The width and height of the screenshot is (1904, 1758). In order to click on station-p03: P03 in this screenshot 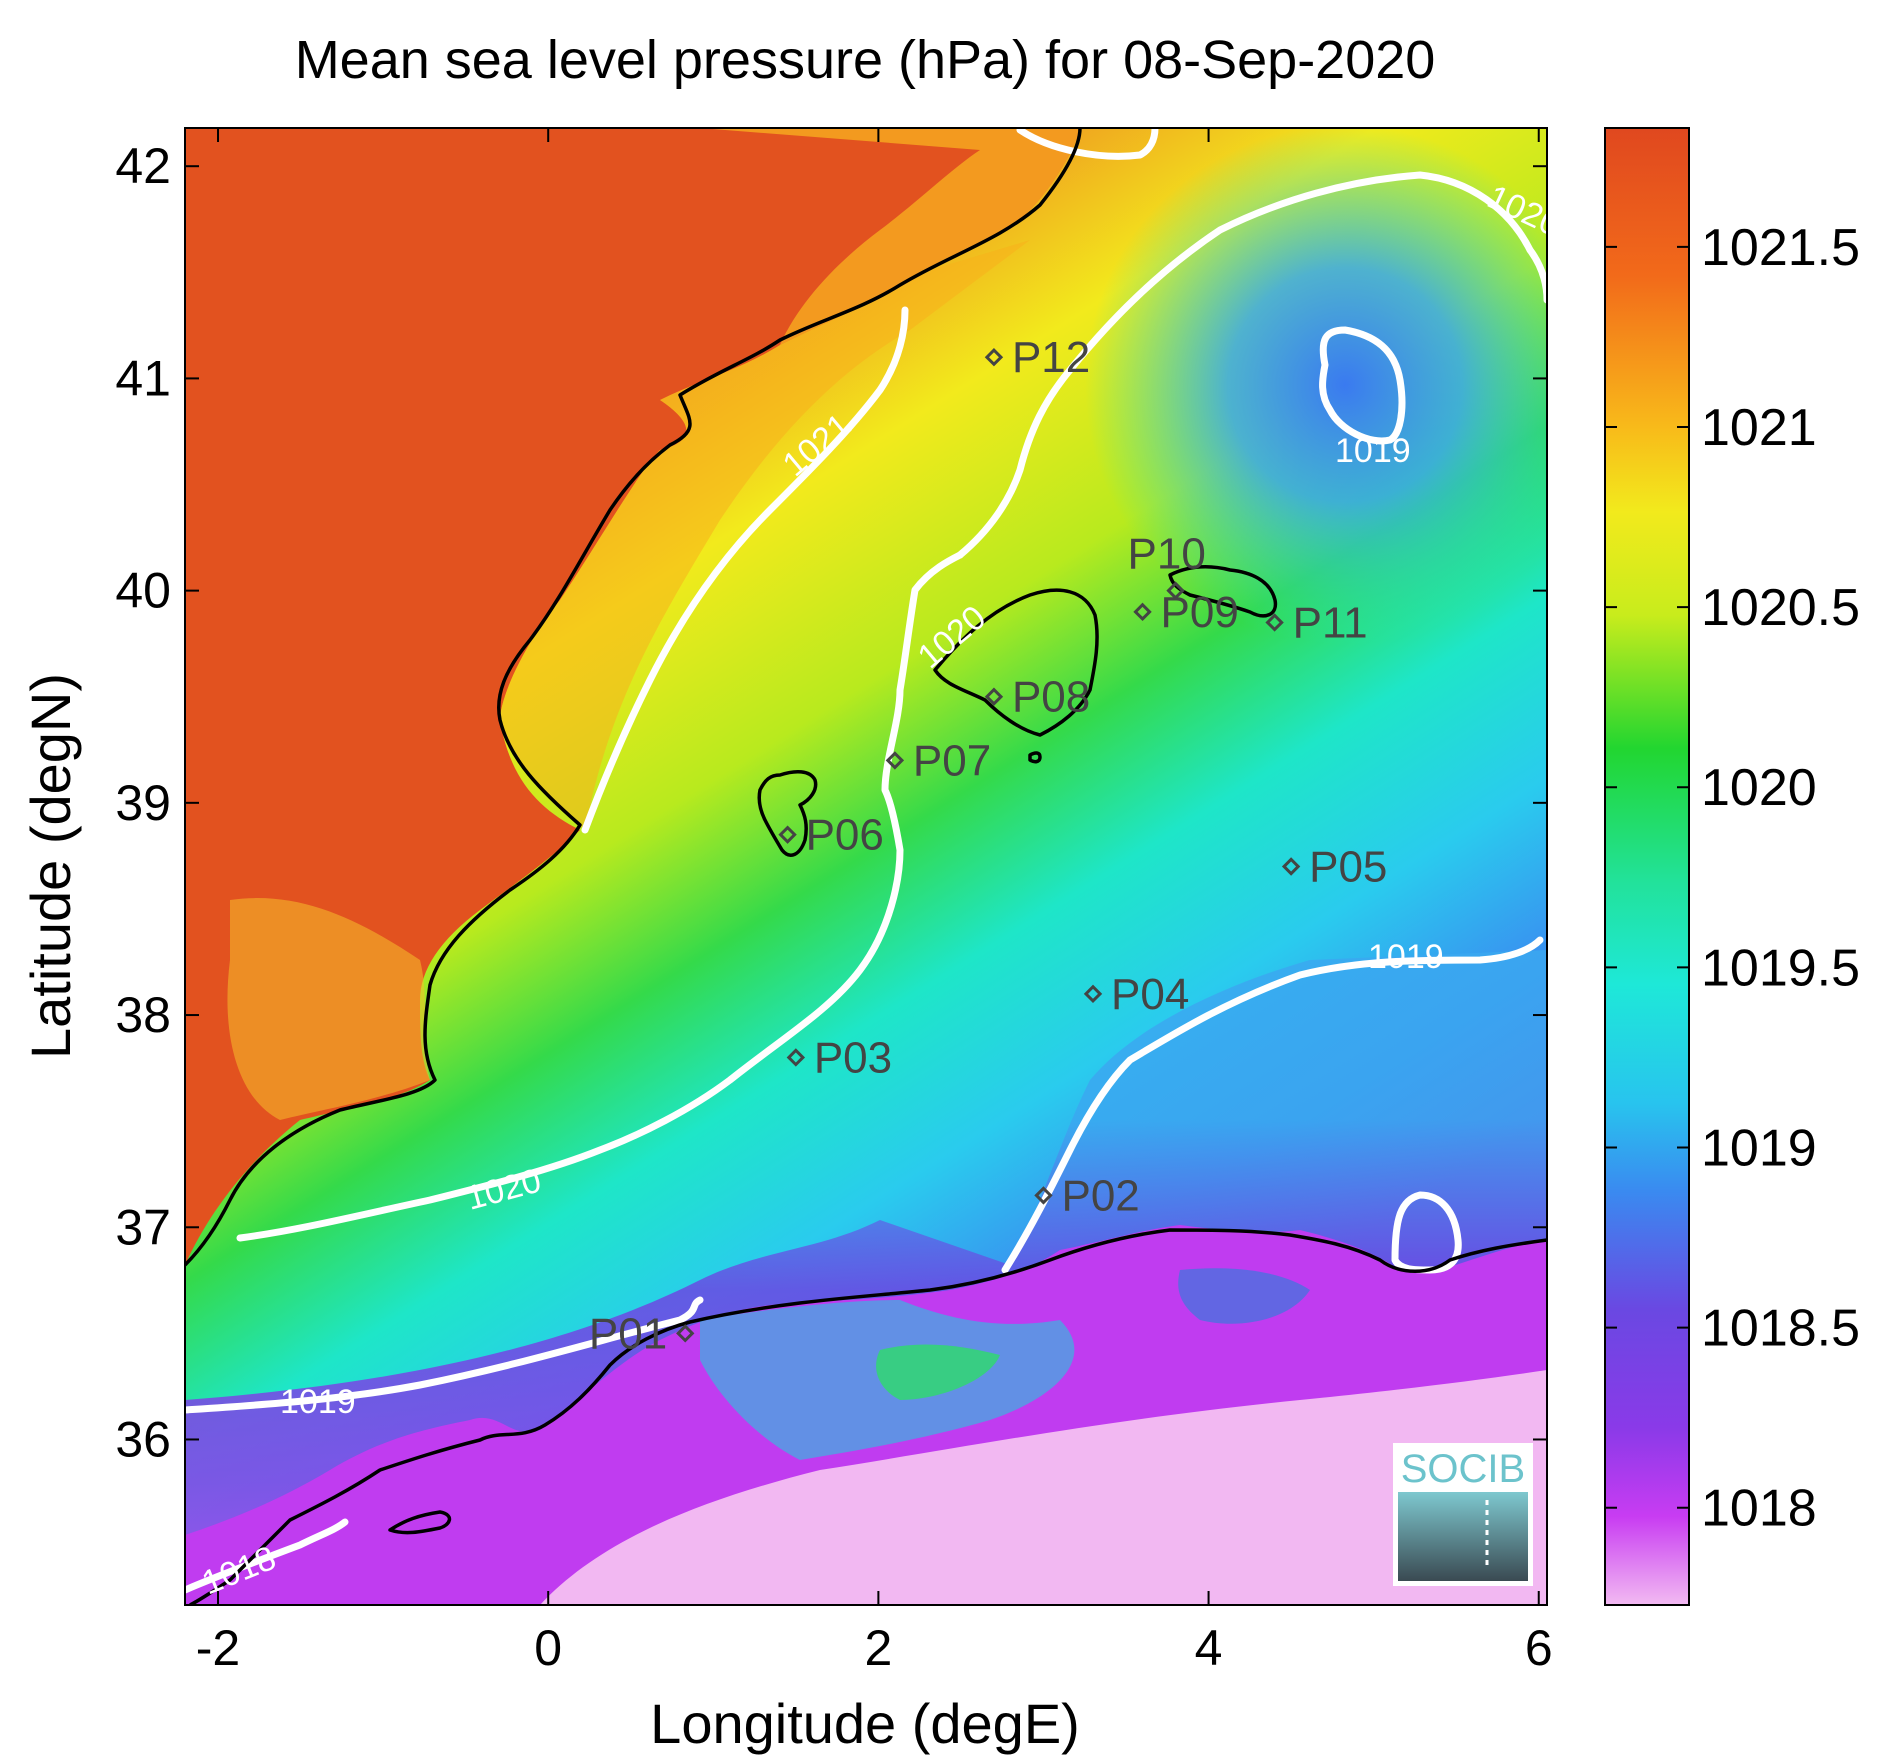, I will do `click(839, 1057)`.